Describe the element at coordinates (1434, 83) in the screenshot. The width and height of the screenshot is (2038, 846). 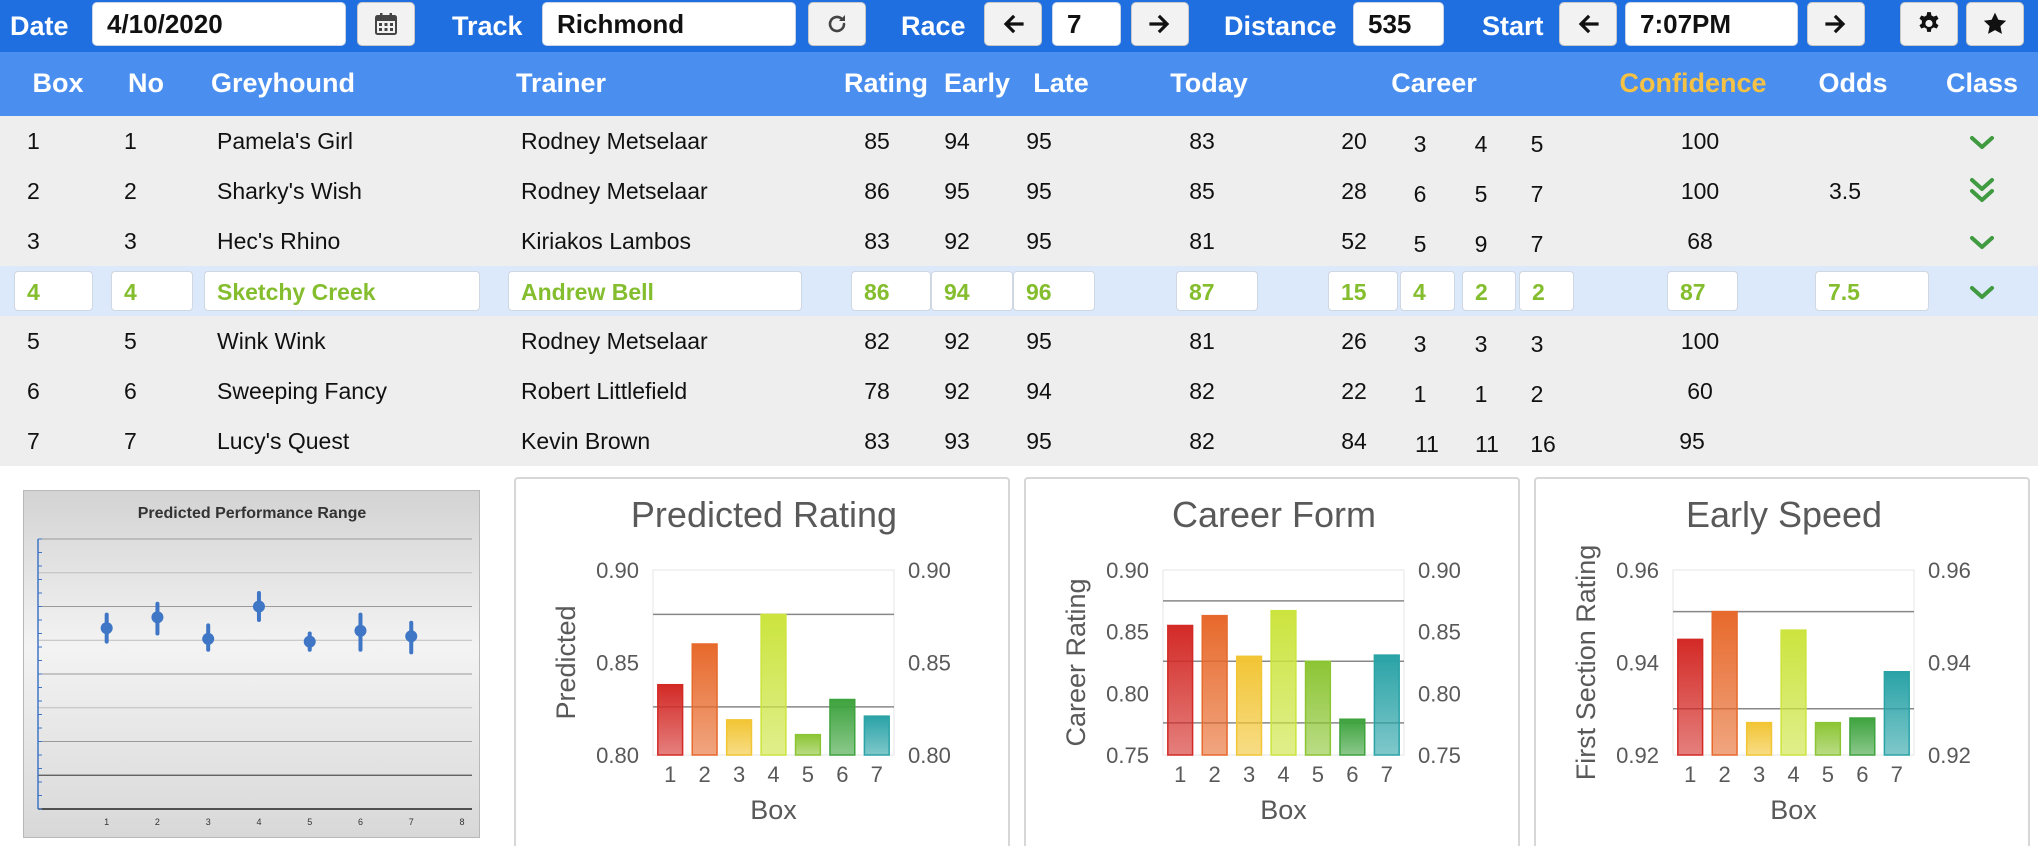
I see `column-header-career: Career` at that location.